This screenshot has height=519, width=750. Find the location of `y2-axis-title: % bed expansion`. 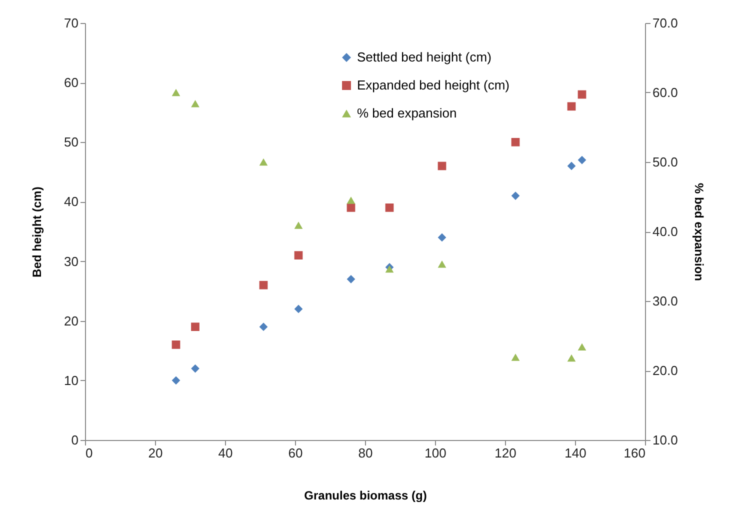

y2-axis-title: % bed expansion is located at coordinates (699, 232).